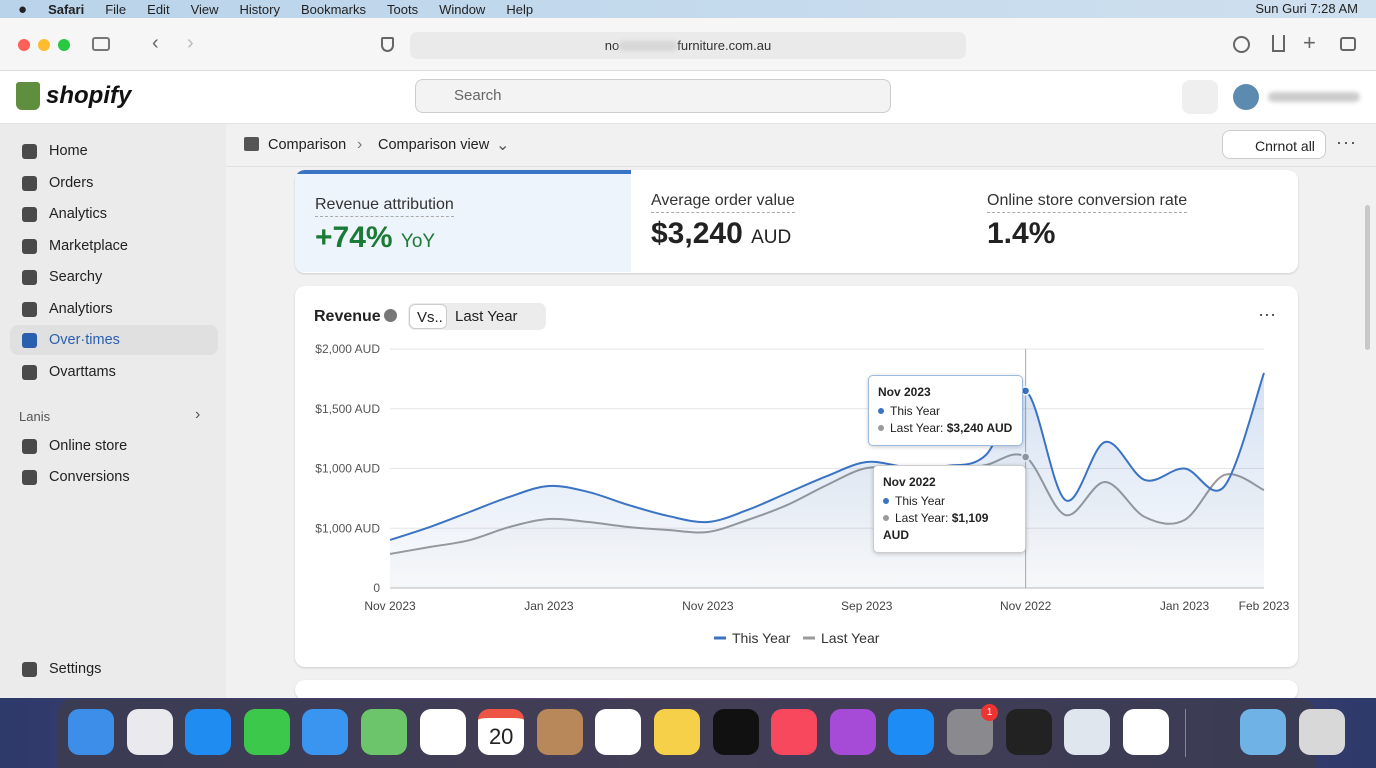 This screenshot has height=768, width=1376. I want to click on back-button: ‹, so click(155, 43).